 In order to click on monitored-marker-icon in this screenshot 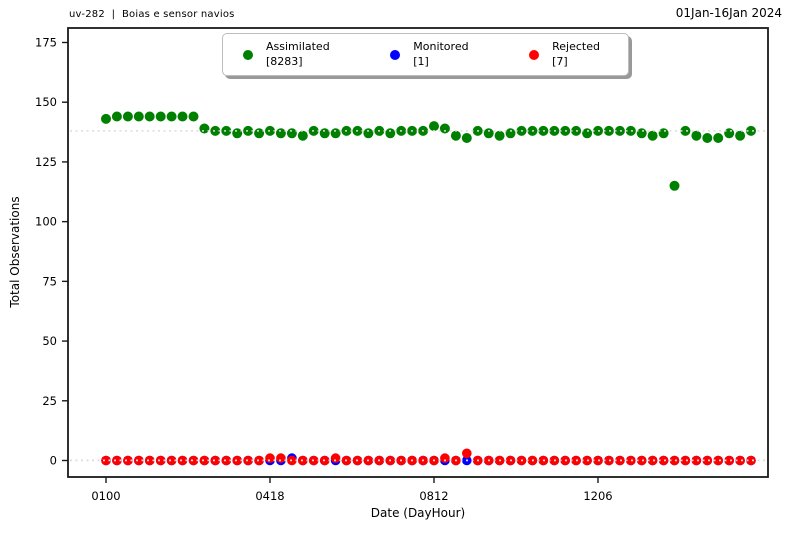, I will do `click(395, 54)`.